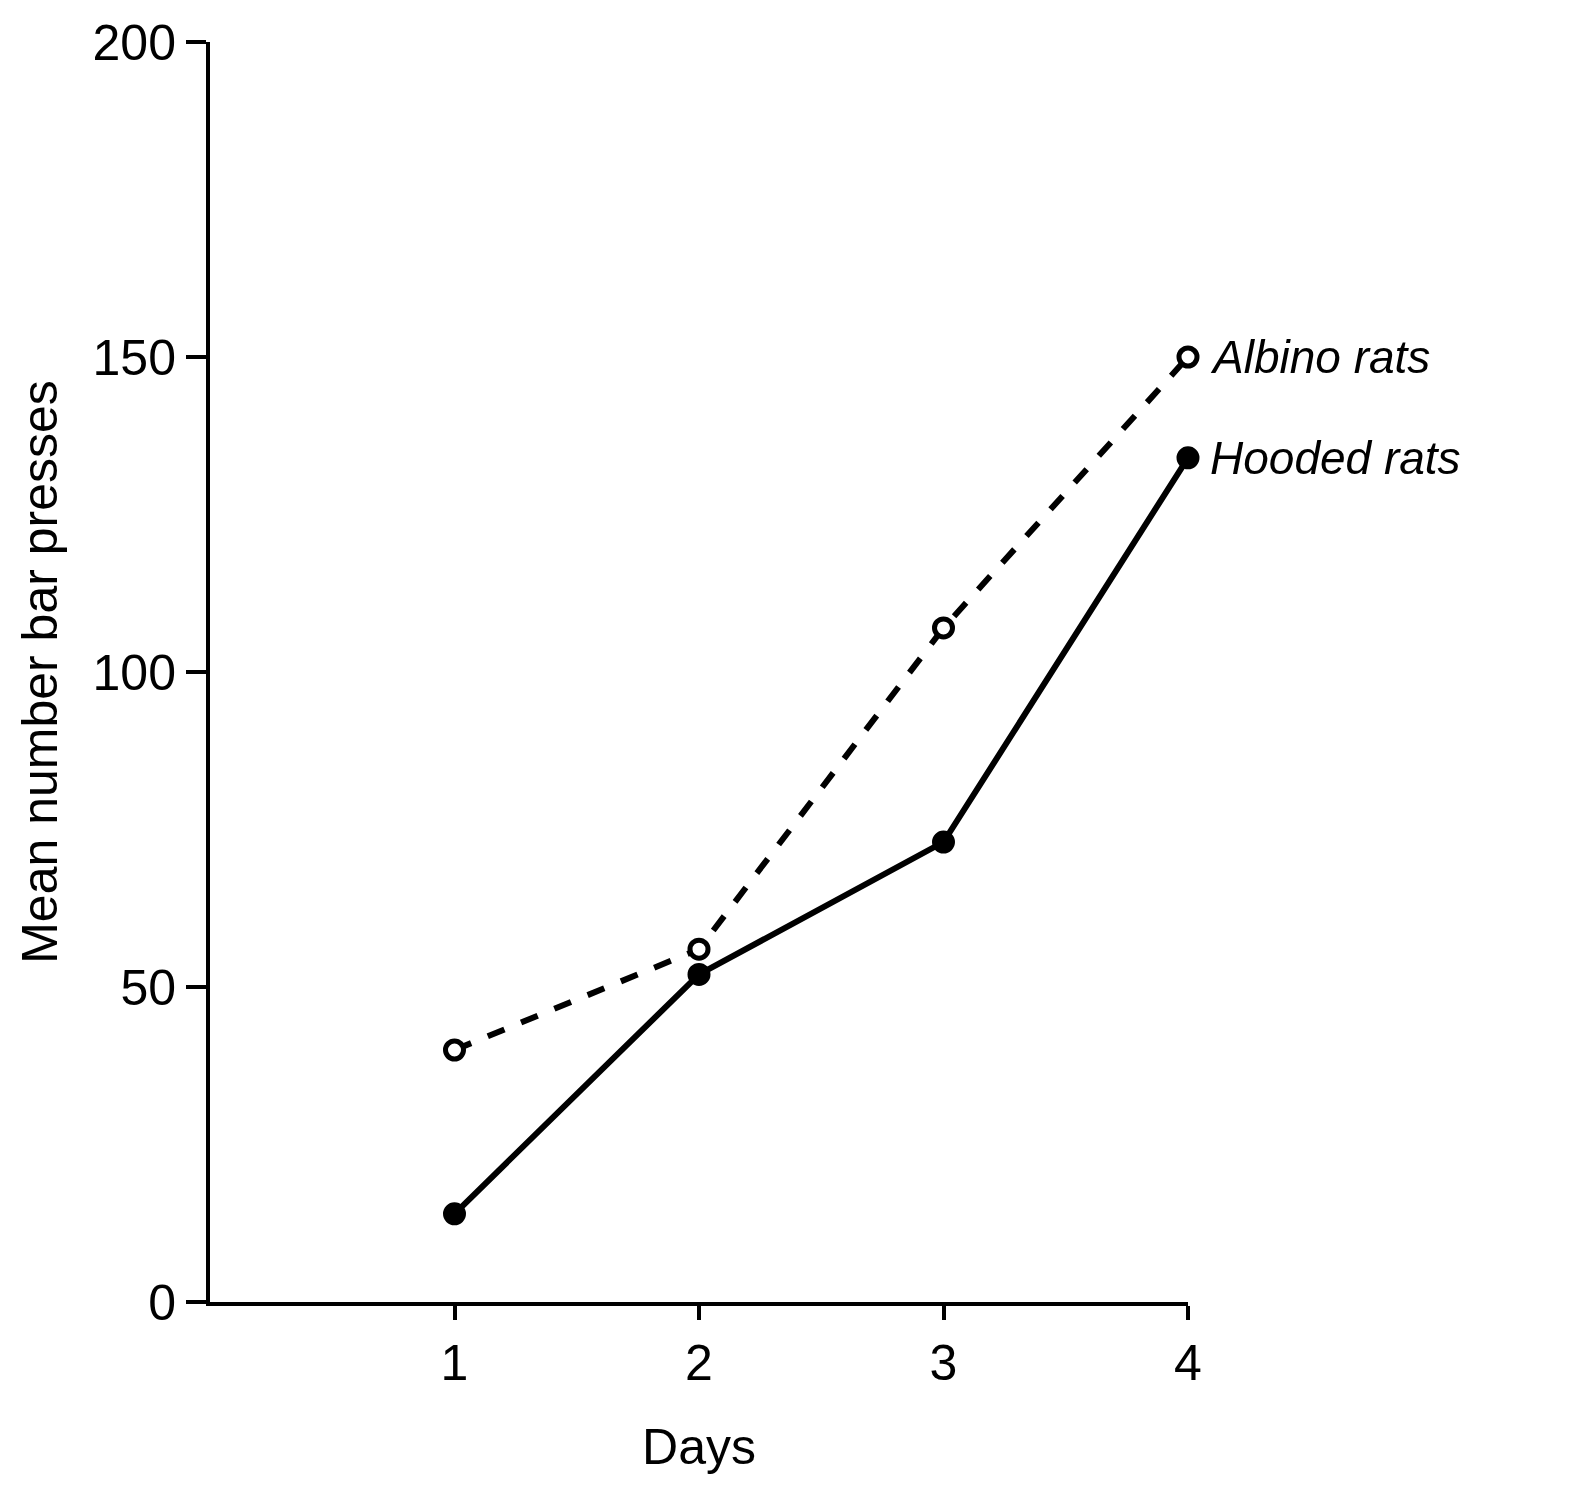 The image size is (1575, 1504). I want to click on x-tick-label: 1, so click(454, 1363).